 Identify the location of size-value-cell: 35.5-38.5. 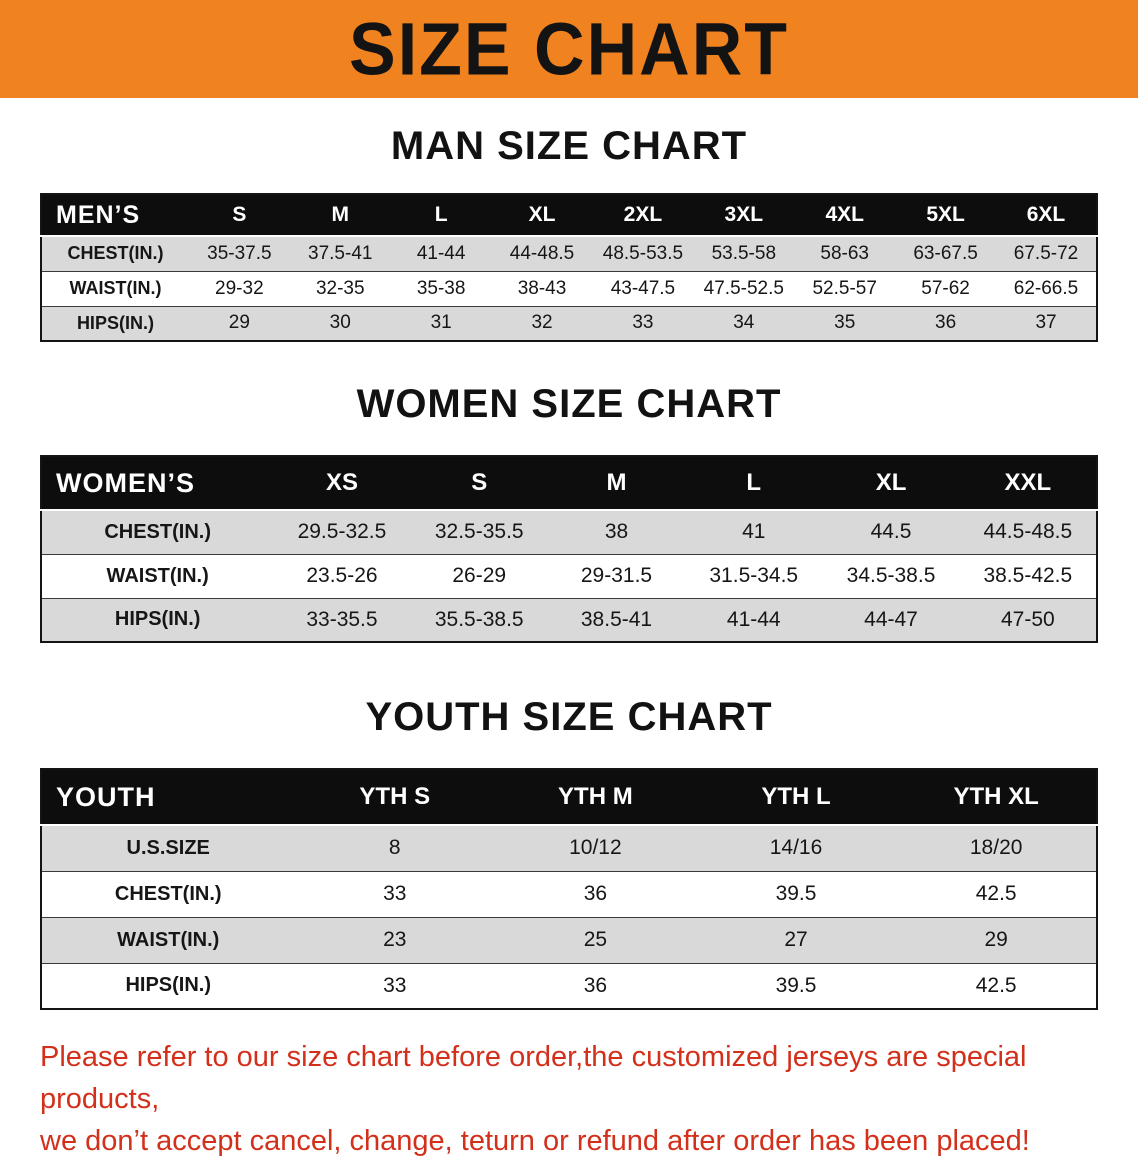
(479, 619).